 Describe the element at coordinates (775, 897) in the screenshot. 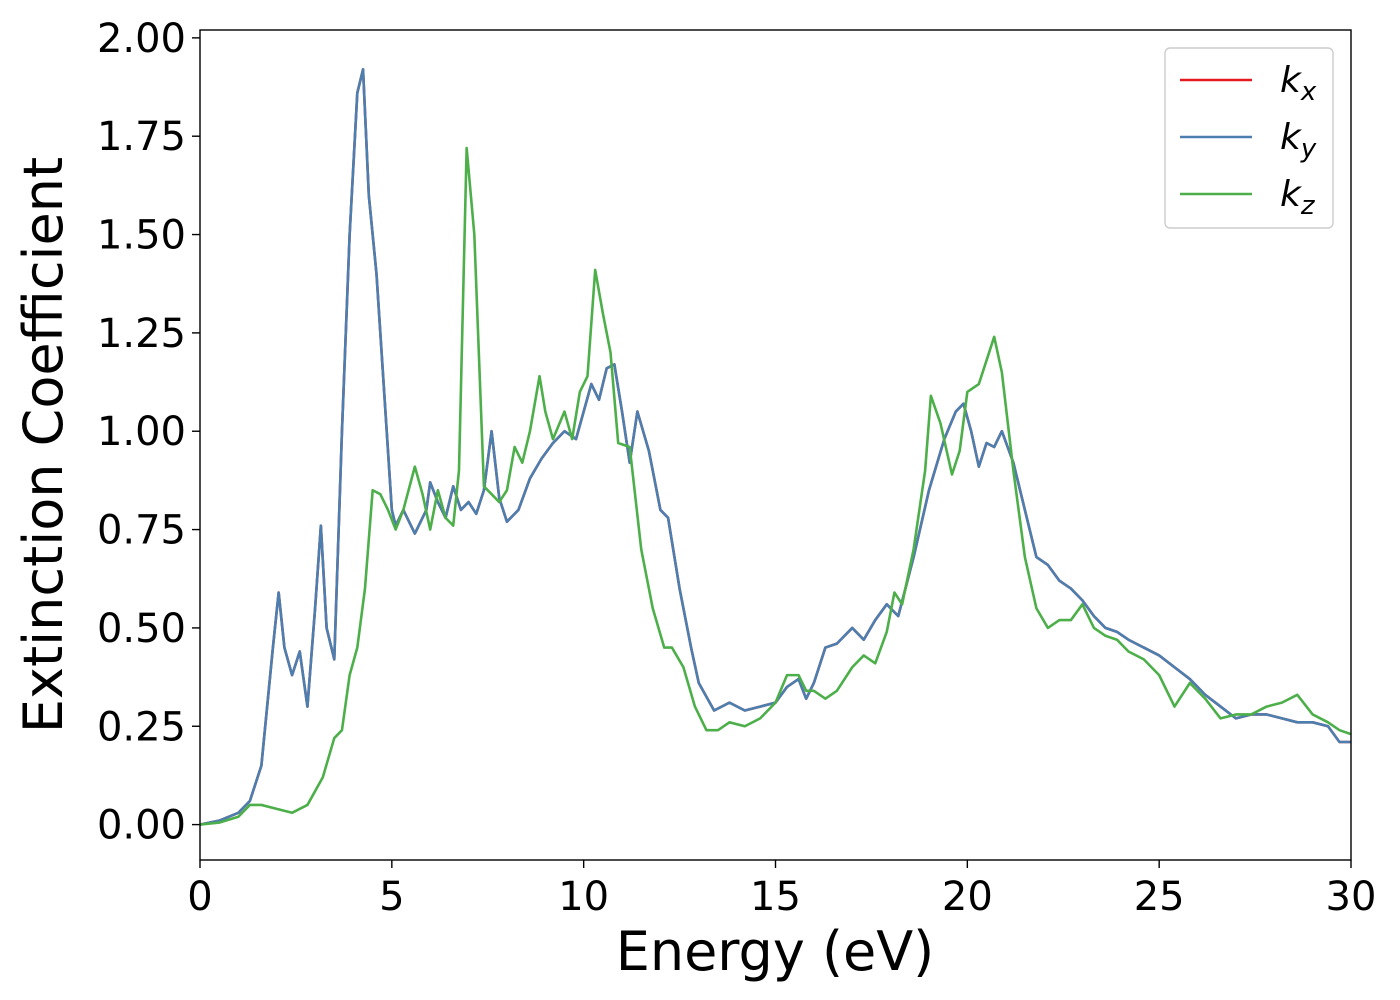

I see `x-tick-label: 15` at that location.